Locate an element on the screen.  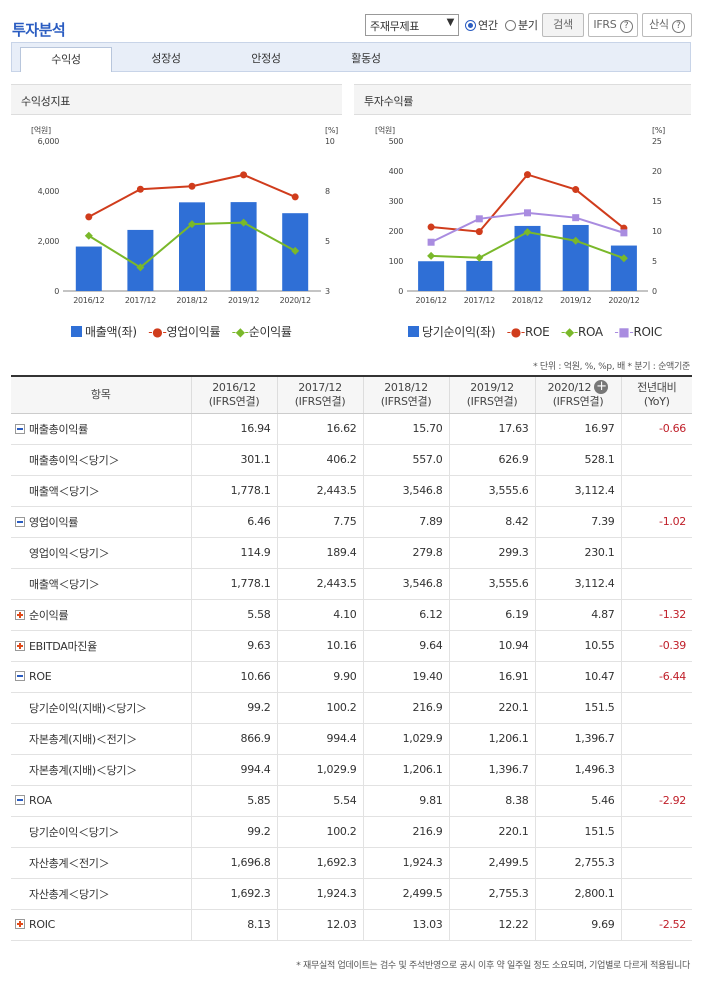
header-year: 2018/12 is located at coordinates (406, 387).